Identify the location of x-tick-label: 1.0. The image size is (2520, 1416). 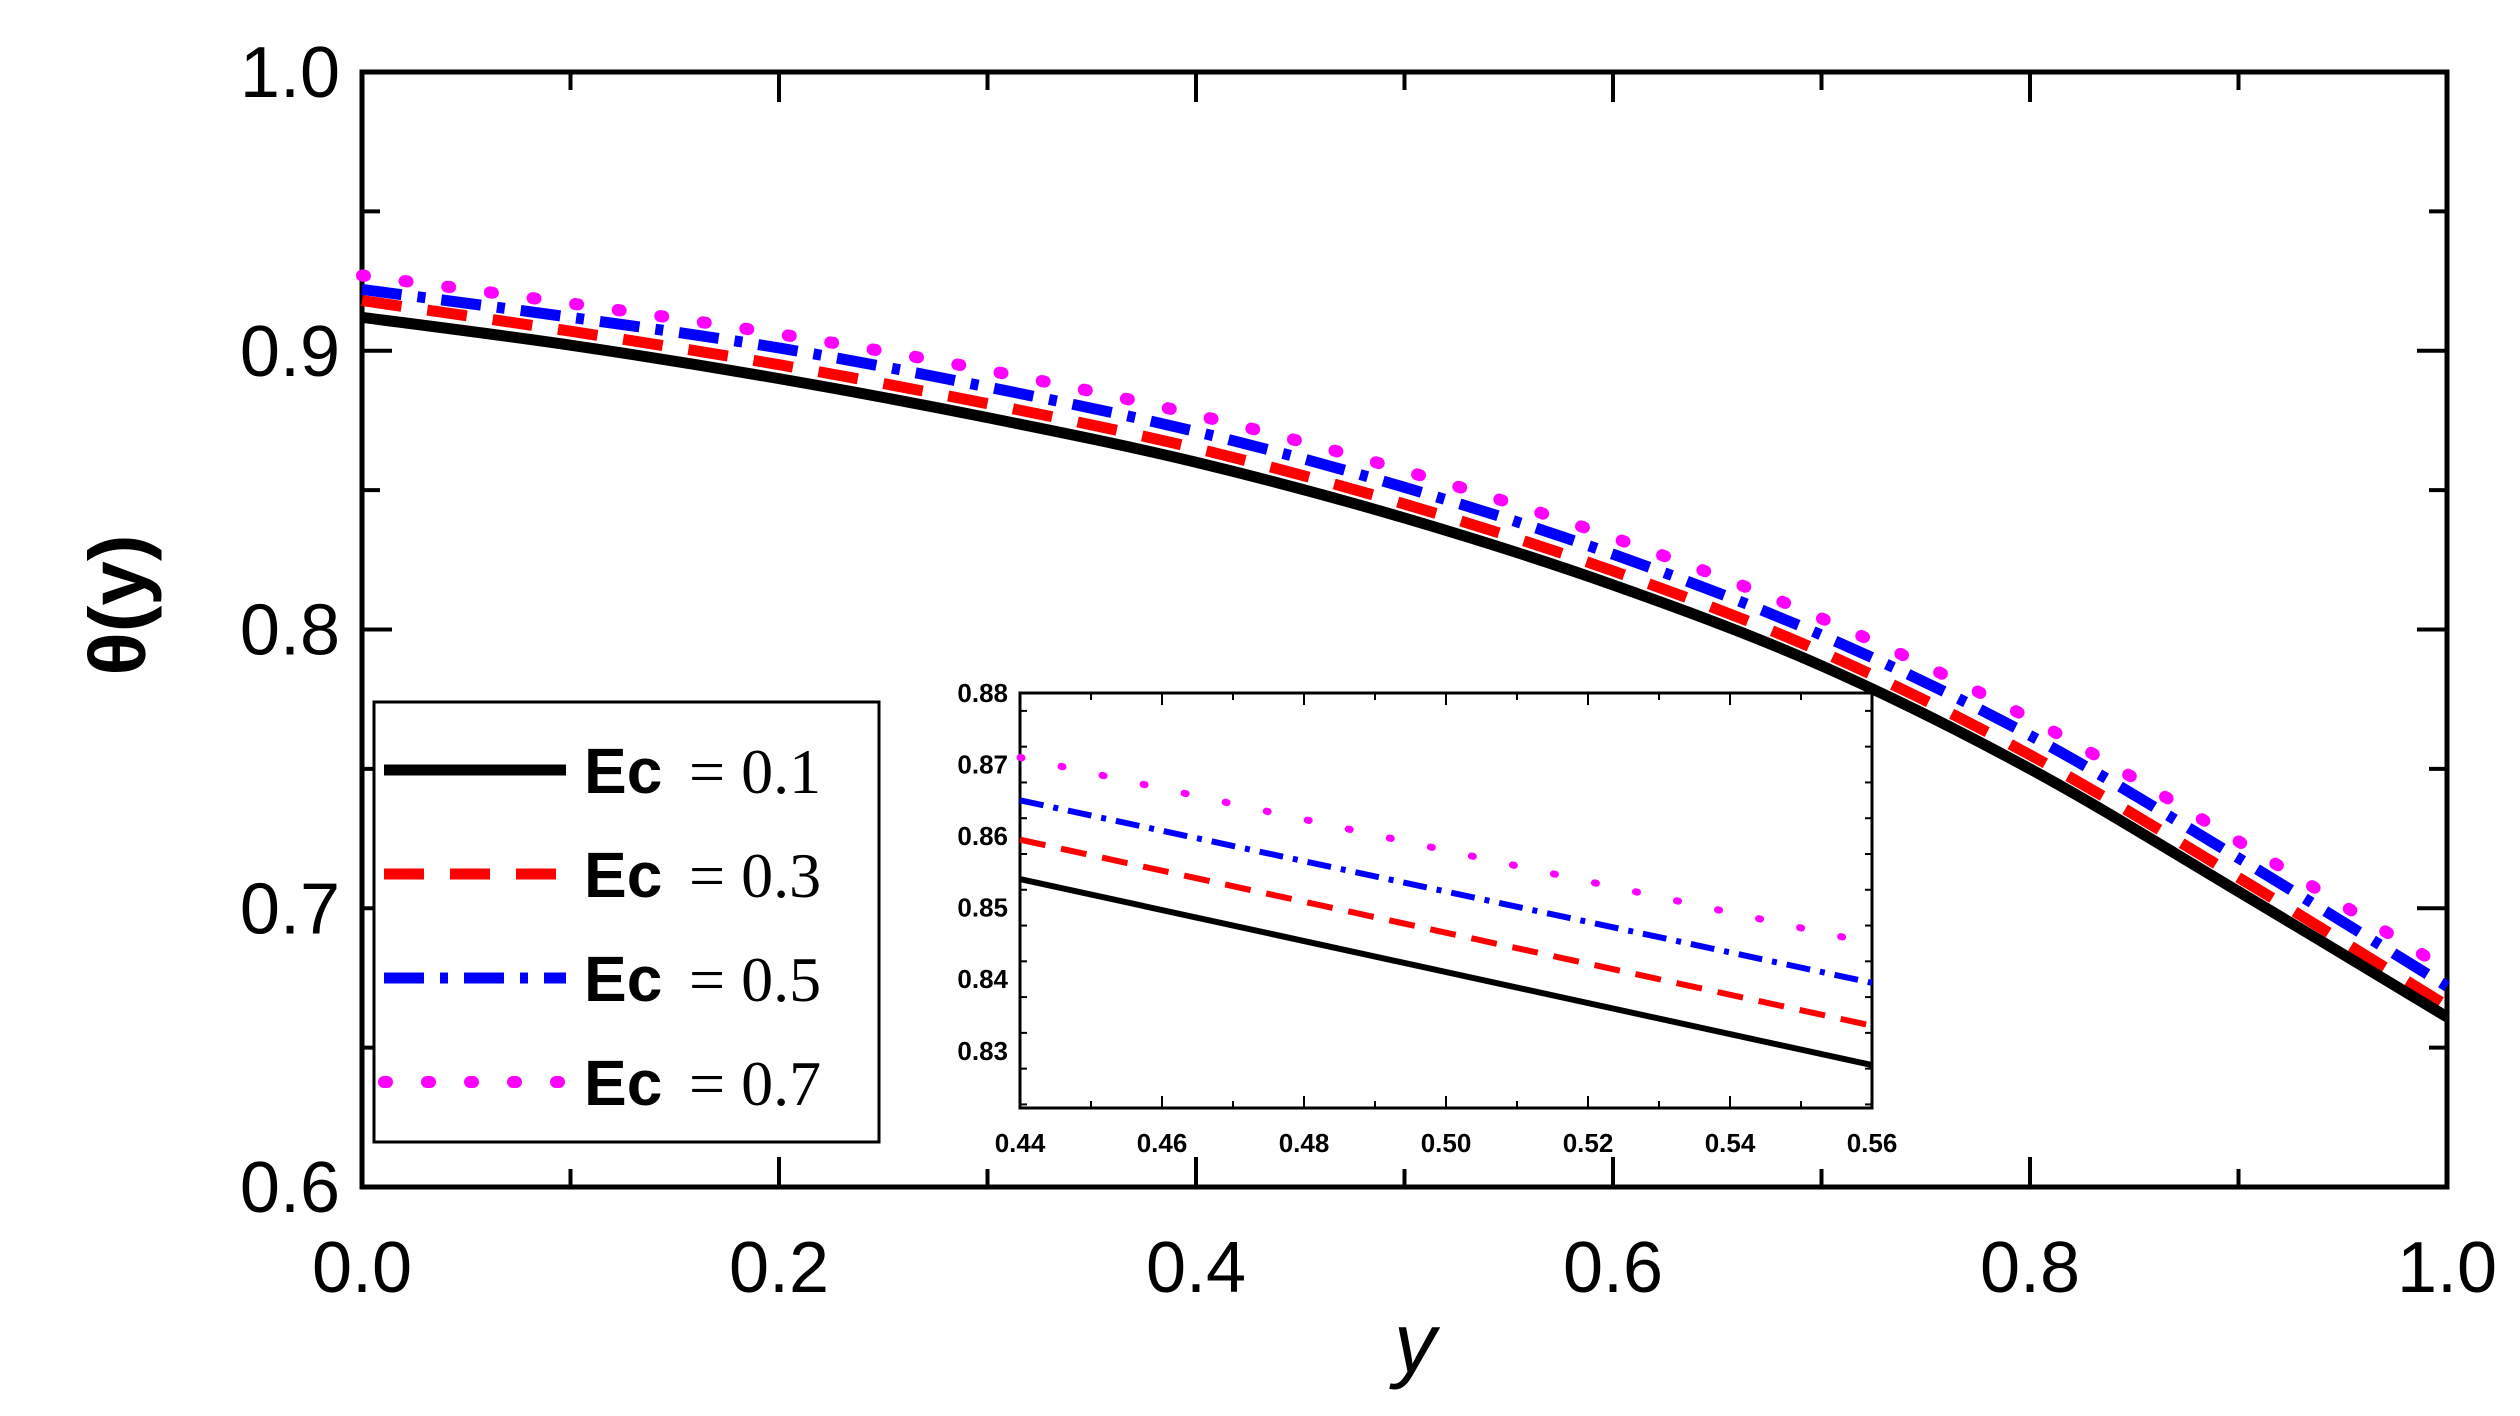
(2447, 1268).